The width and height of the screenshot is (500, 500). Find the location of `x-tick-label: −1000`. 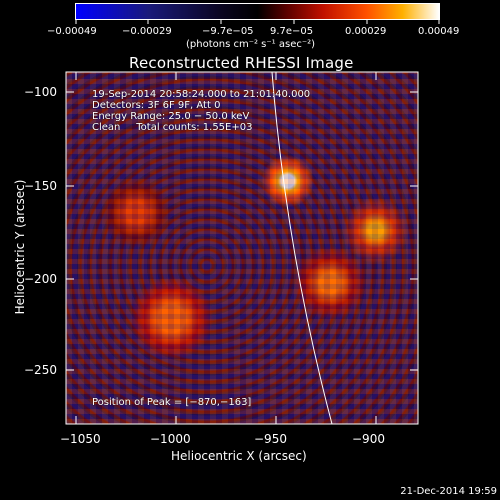

x-tick-label: −1000 is located at coordinates (170, 439).